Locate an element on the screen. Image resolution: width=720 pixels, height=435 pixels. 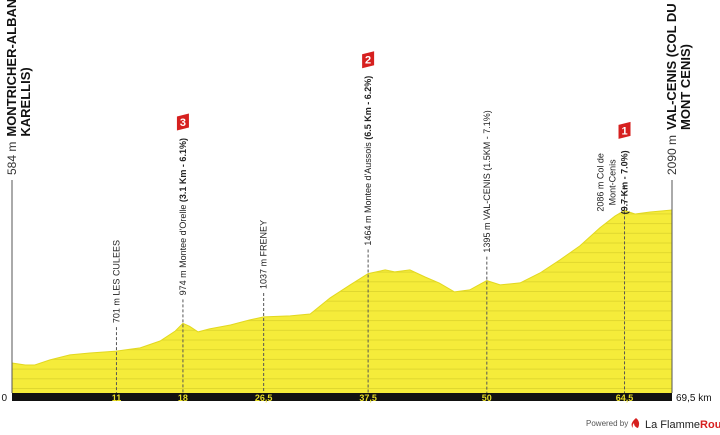
x-tick-label: 69,5 km is located at coordinates (694, 398).